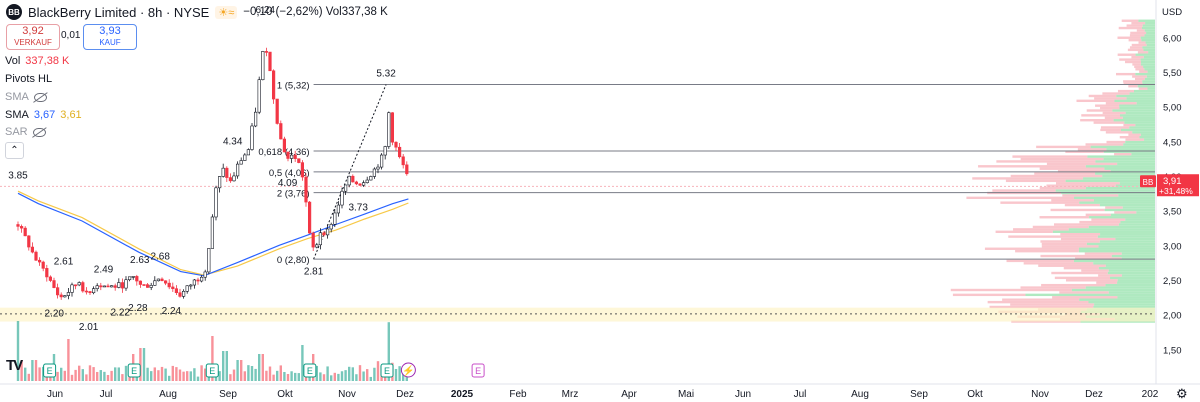 This screenshot has height=402, width=1200. What do you see at coordinates (119, 12) in the screenshot?
I see `symbol-title: BlackBerry Limited · 8h · NYSE` at bounding box center [119, 12].